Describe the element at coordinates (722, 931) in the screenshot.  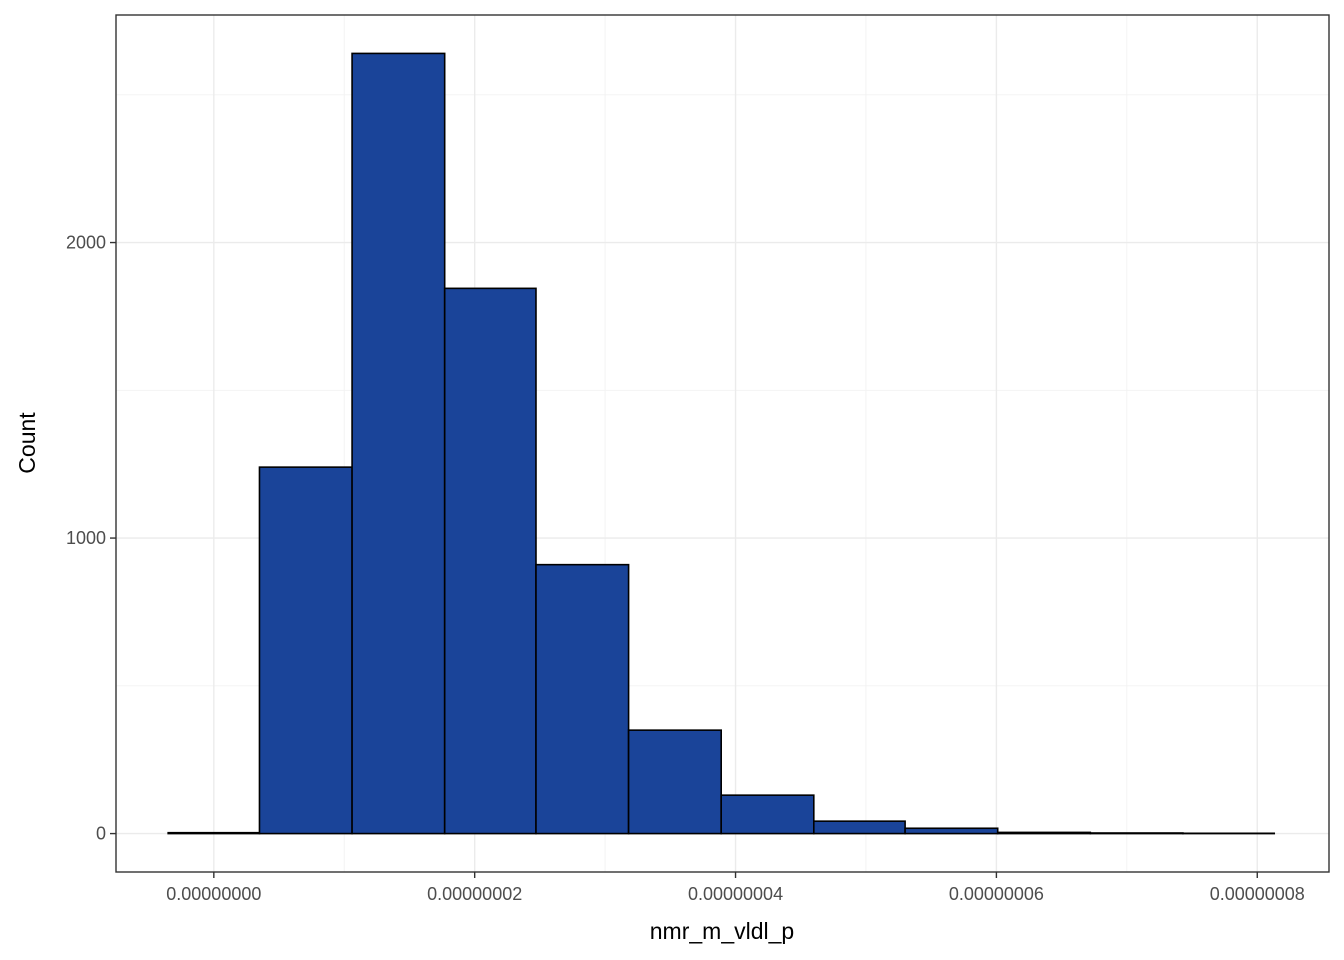
I see `x-axis-title: nmr_m_vldl_p` at that location.